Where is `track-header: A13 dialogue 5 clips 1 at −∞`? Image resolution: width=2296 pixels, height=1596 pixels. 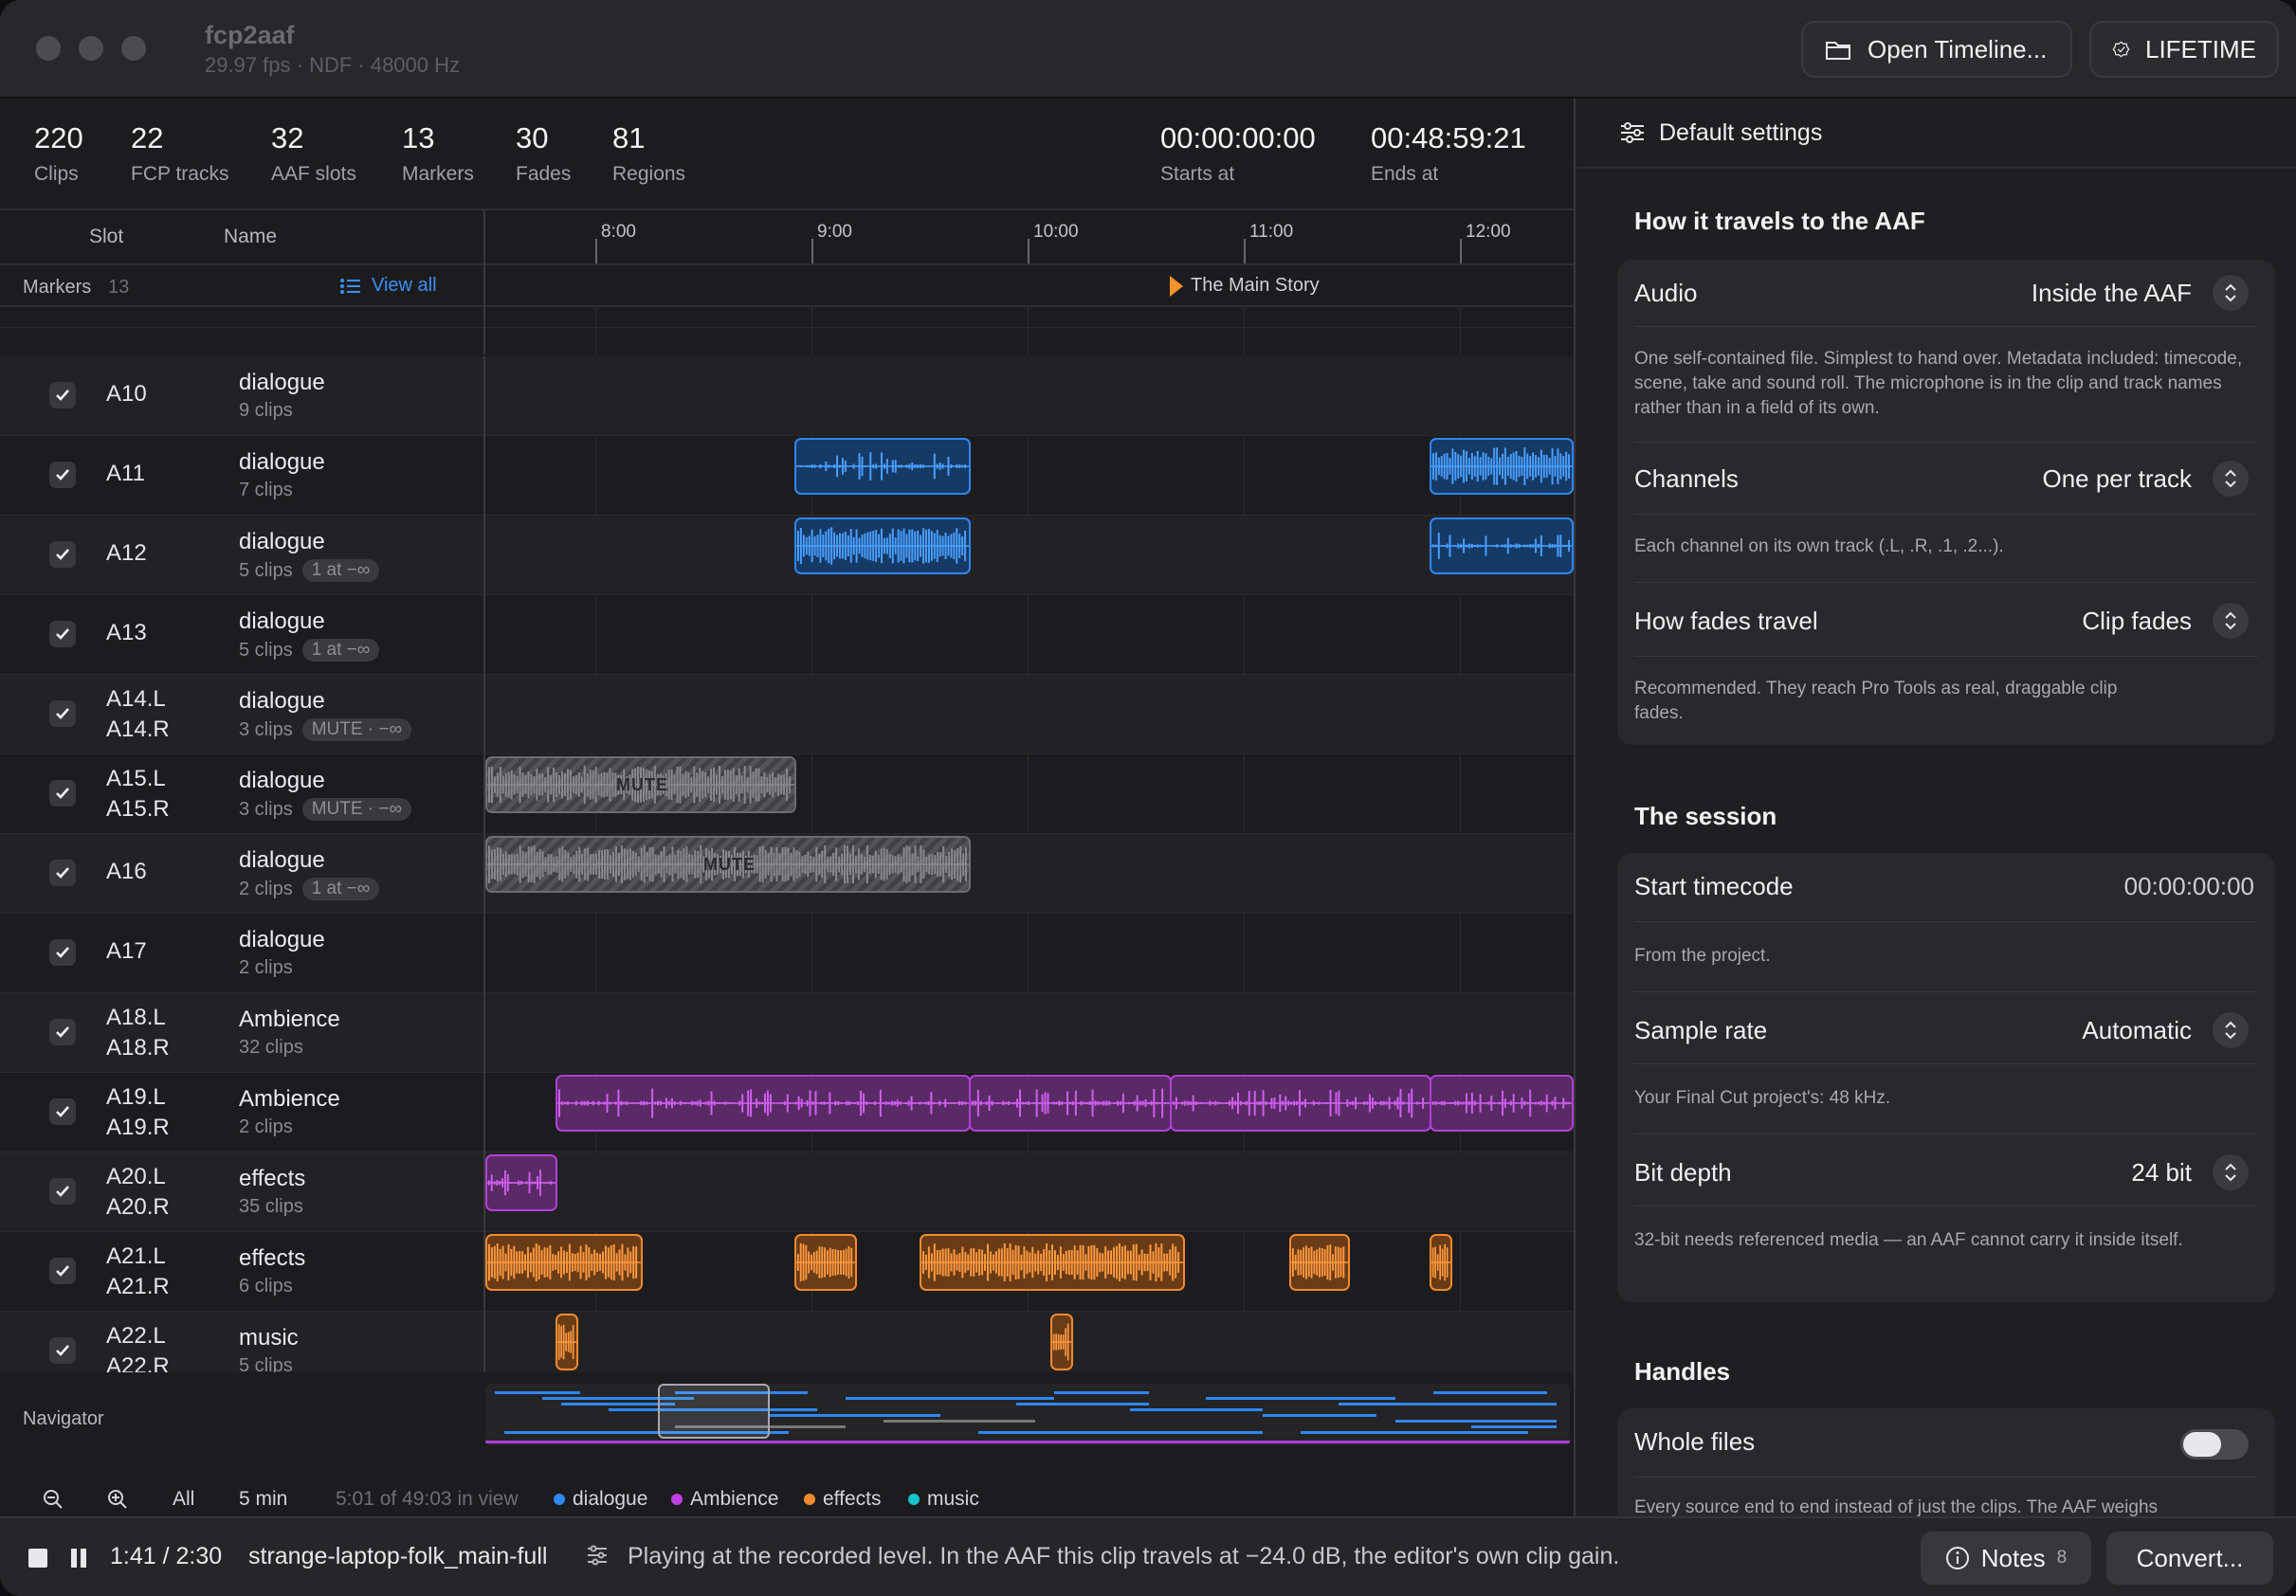
track-header: A13 dialogue 5 clips 1 at −∞ is located at coordinates (242, 635).